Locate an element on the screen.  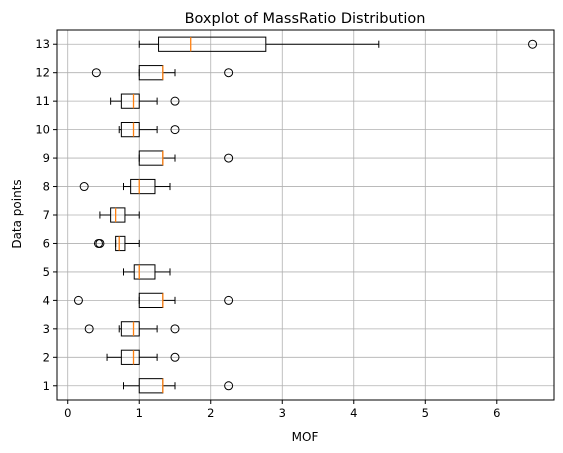
y-tick-label: 9 is located at coordinates (46, 158).